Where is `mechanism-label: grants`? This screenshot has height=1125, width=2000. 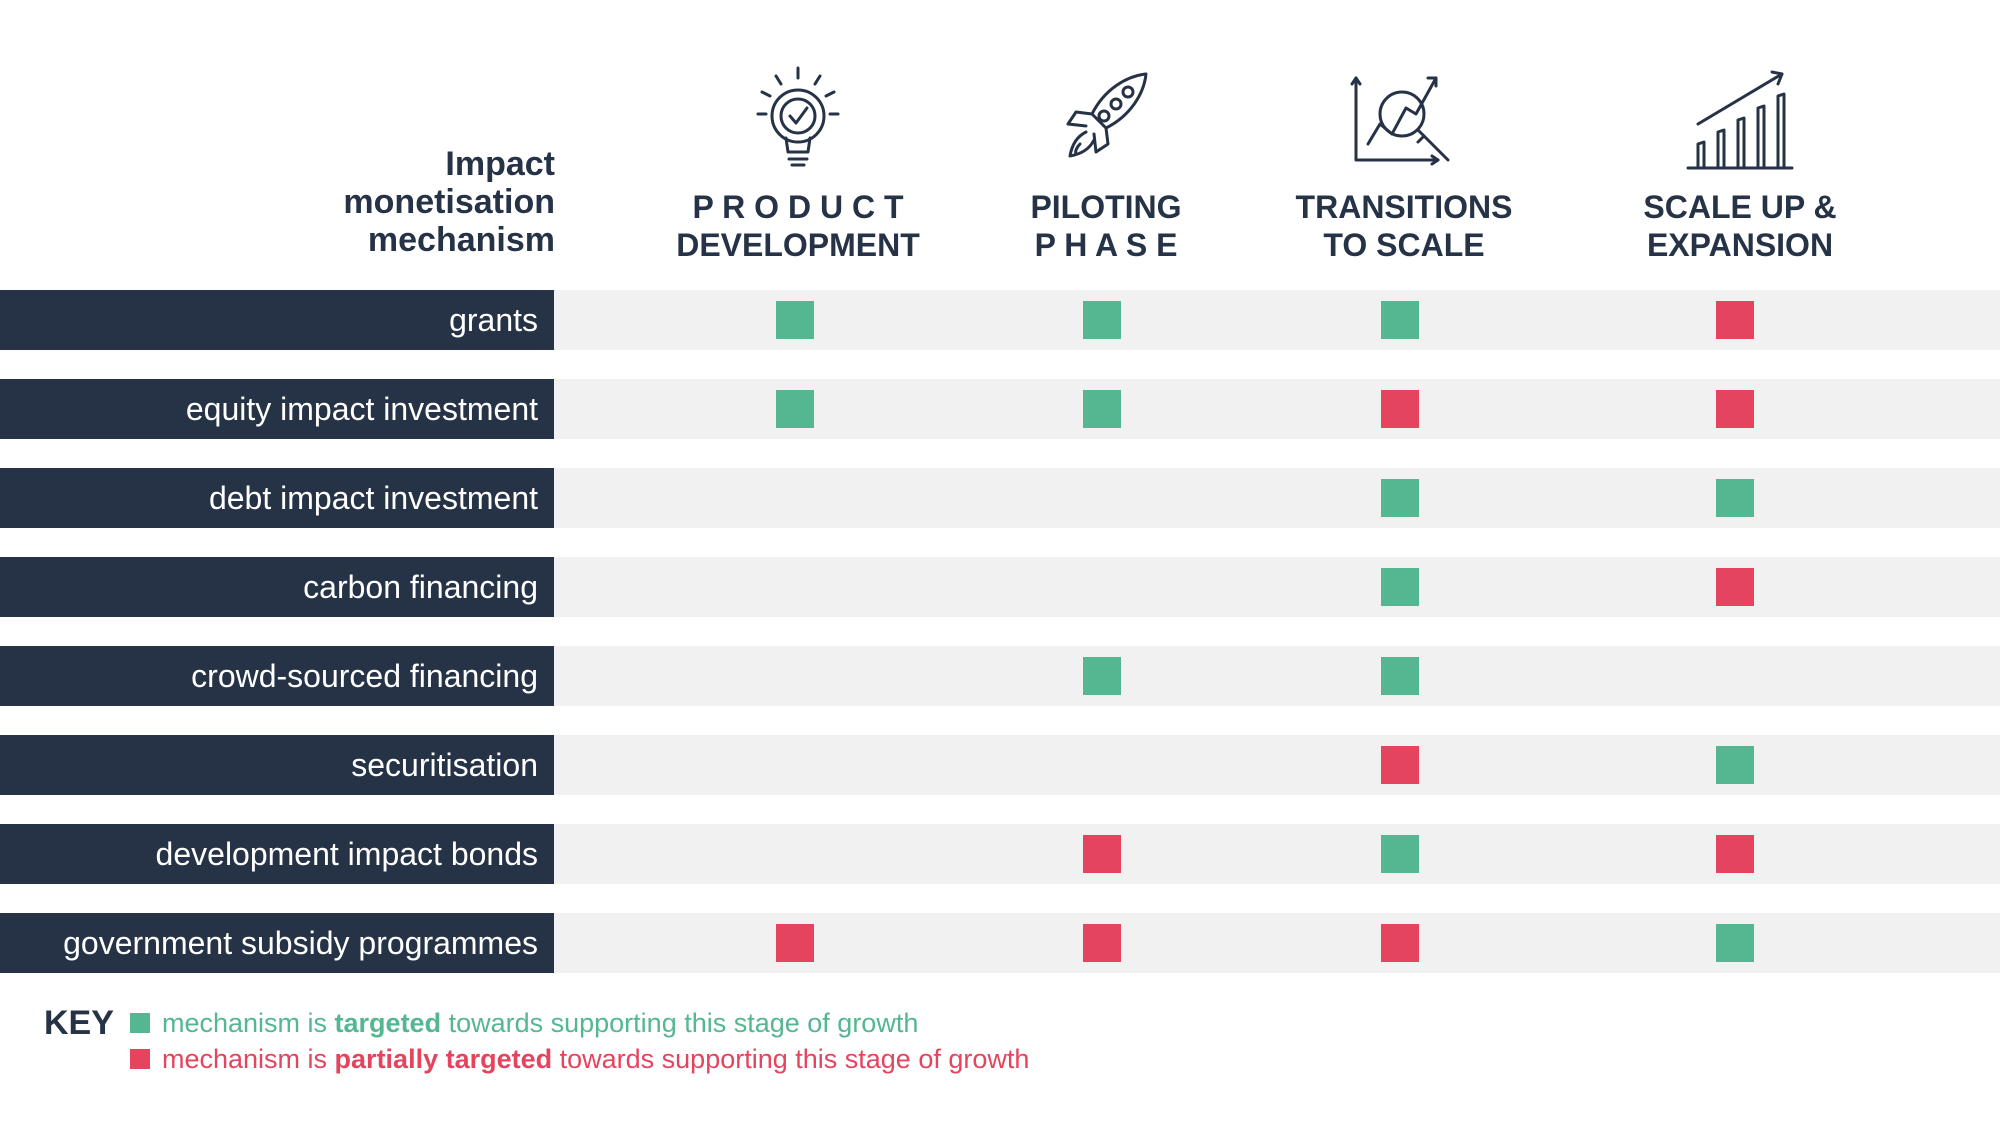
mechanism-label: grants is located at coordinates (277, 320).